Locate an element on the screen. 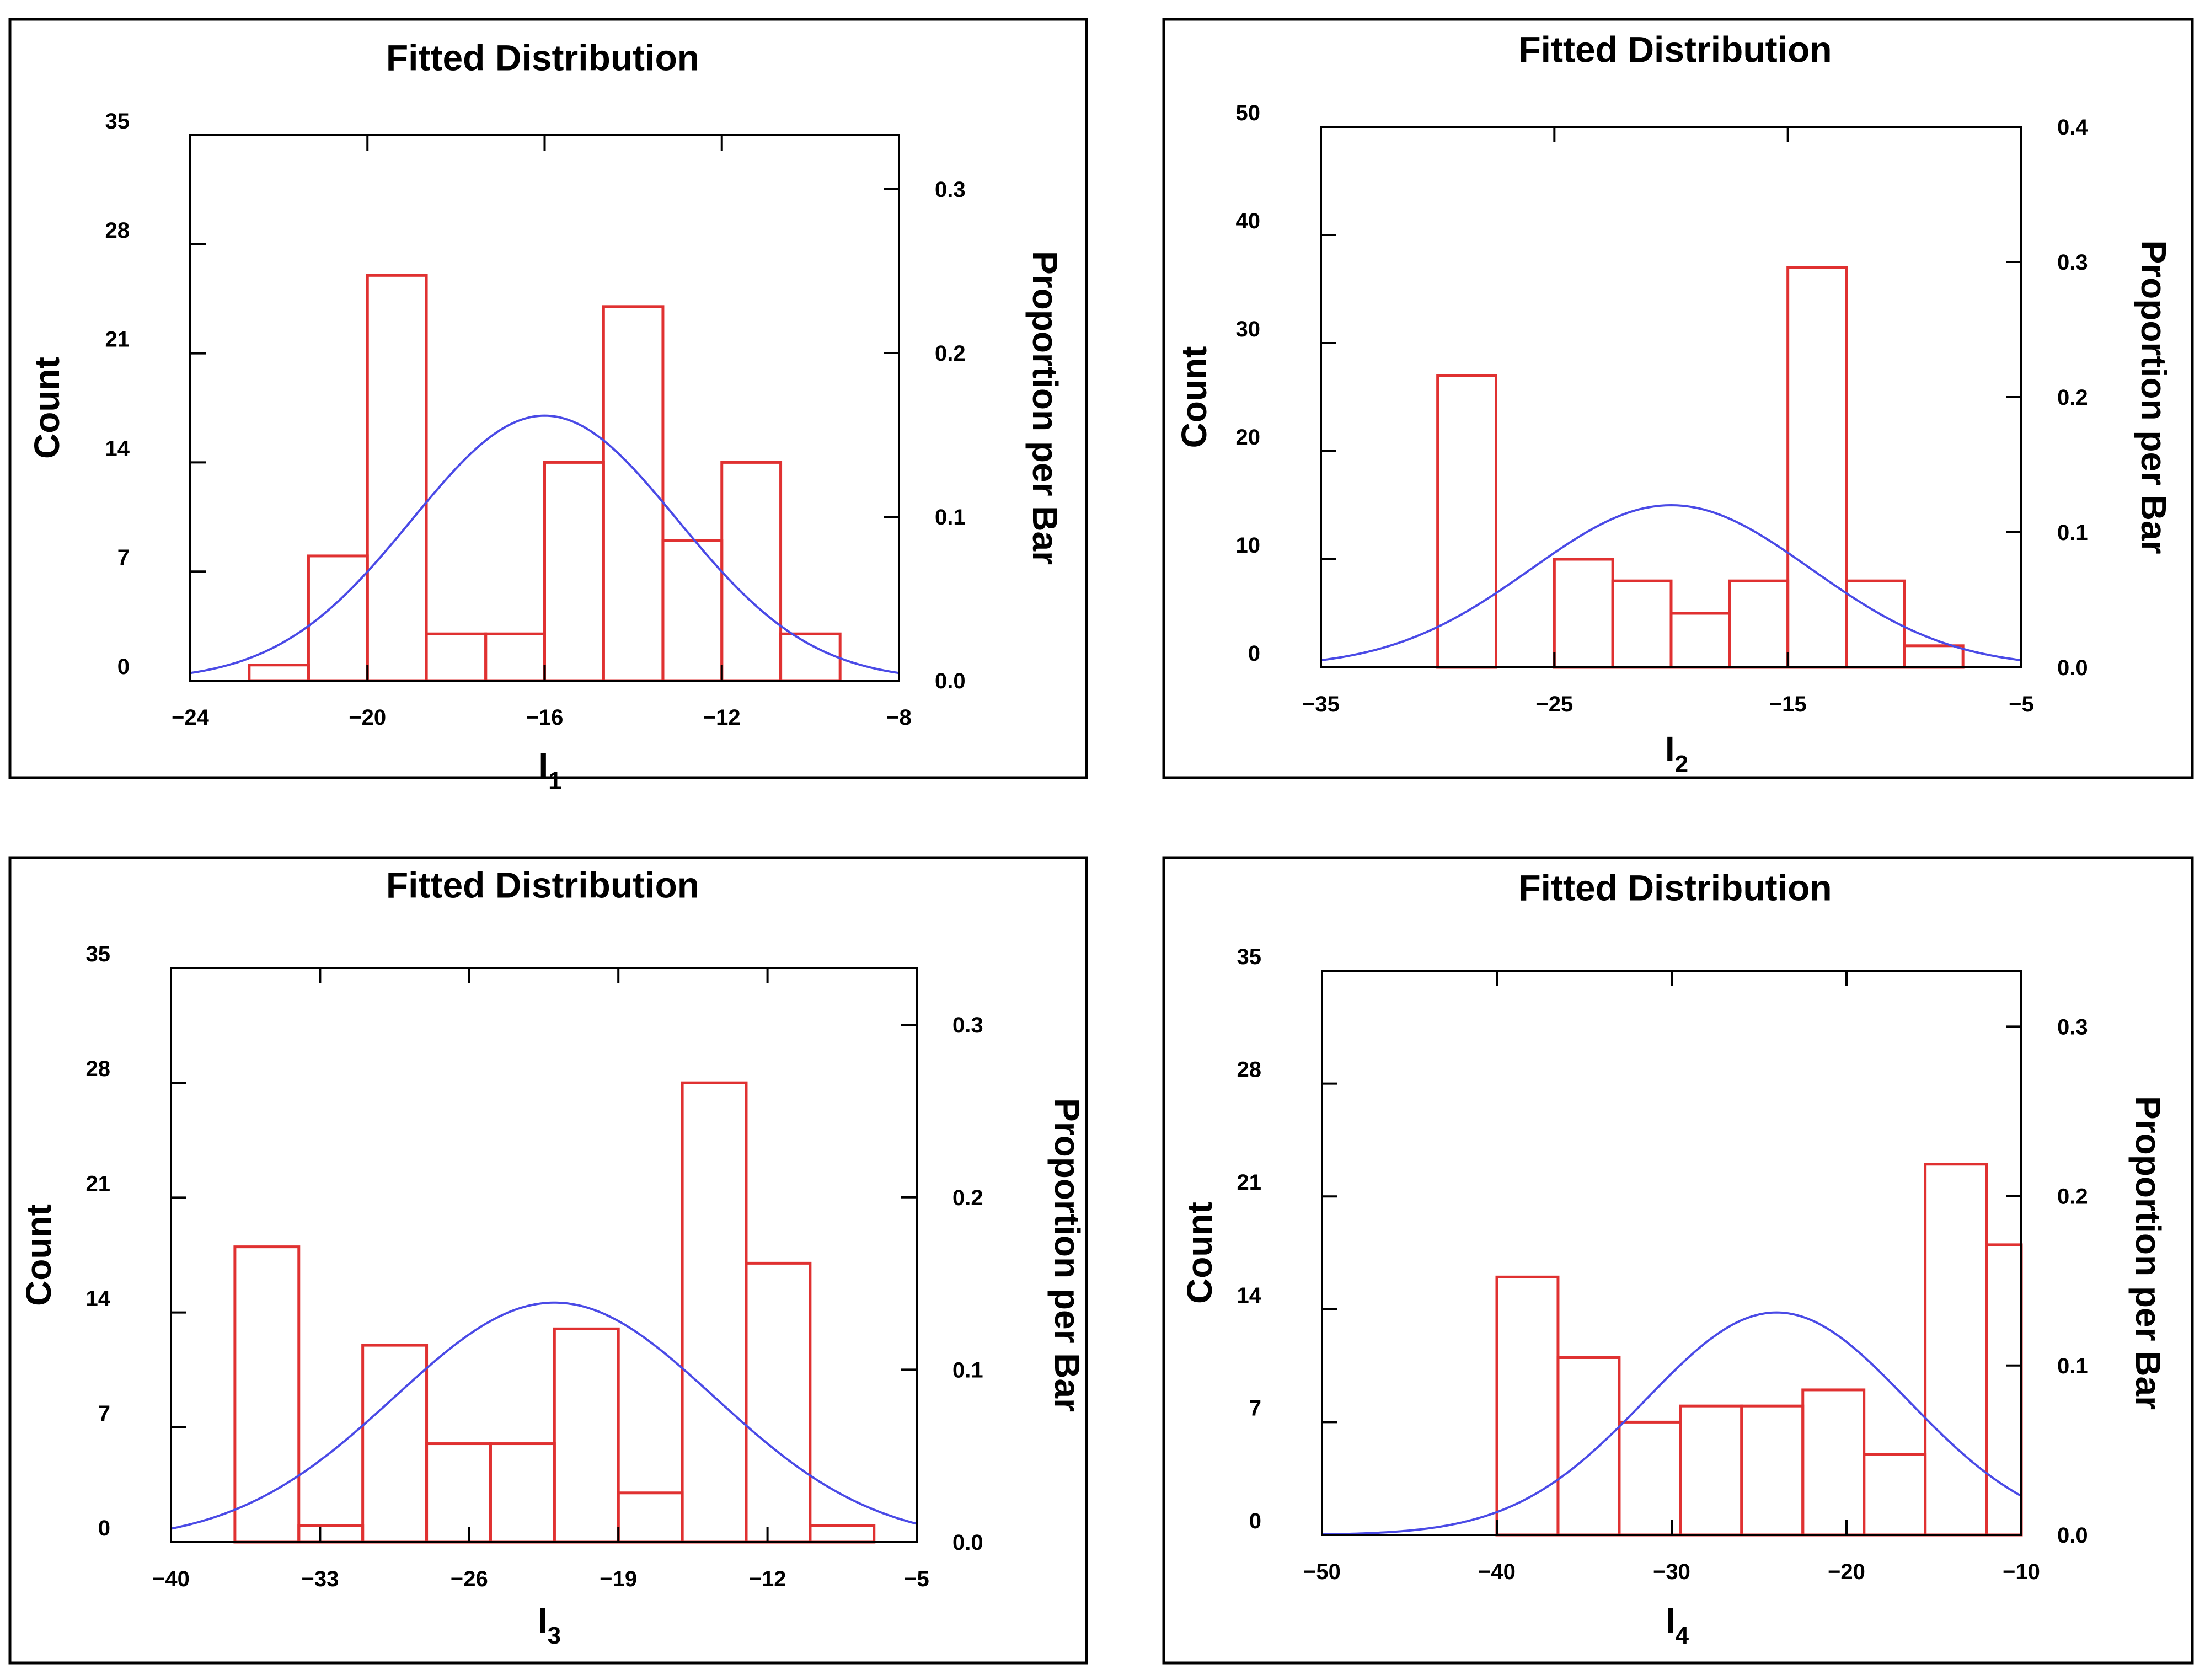  x-tick-label: −24 is located at coordinates (191, 717).